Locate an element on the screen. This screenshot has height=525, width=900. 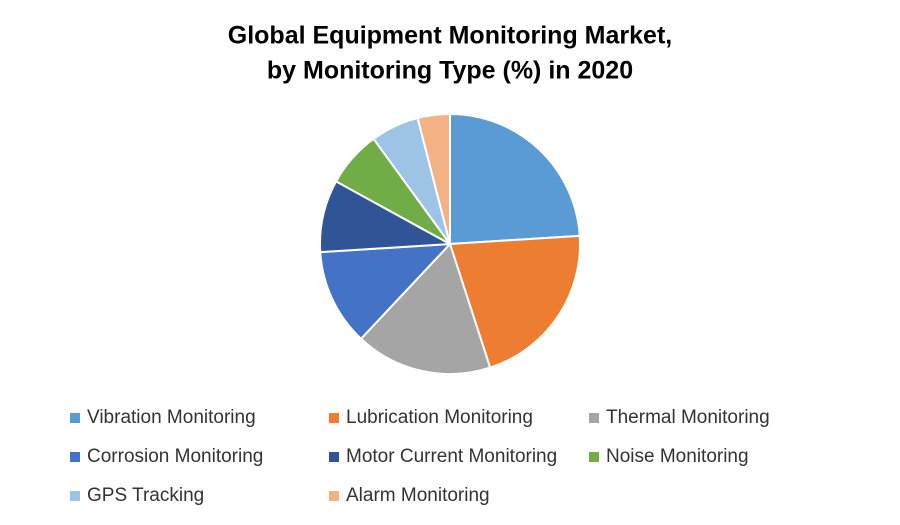
legend-label: Noise Monitoring is located at coordinates (677, 456).